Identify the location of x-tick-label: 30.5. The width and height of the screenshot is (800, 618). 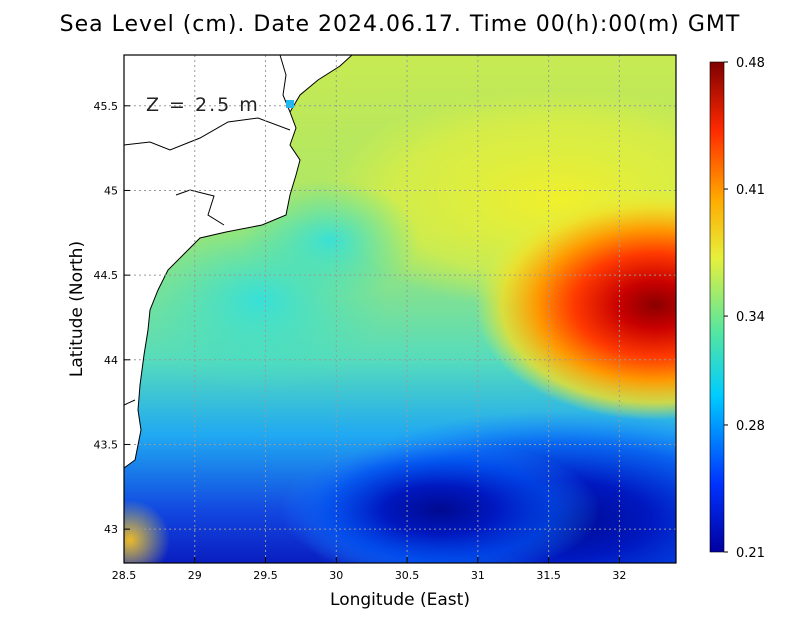
(407, 575).